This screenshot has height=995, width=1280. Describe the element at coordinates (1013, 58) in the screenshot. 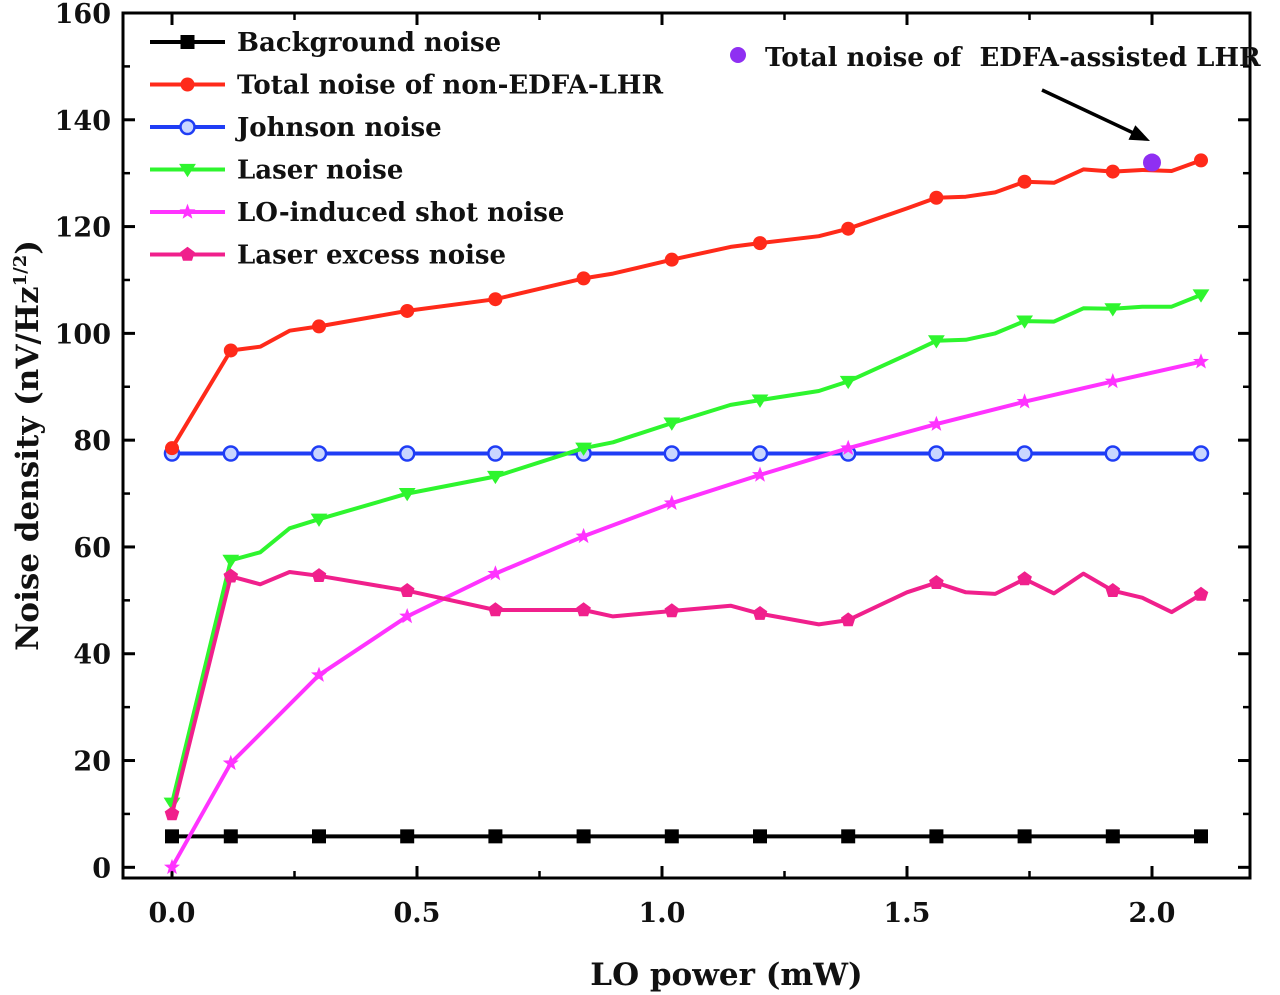

I see `edfa-annotation-label: Total noise of EDFA-assisted LHR` at that location.